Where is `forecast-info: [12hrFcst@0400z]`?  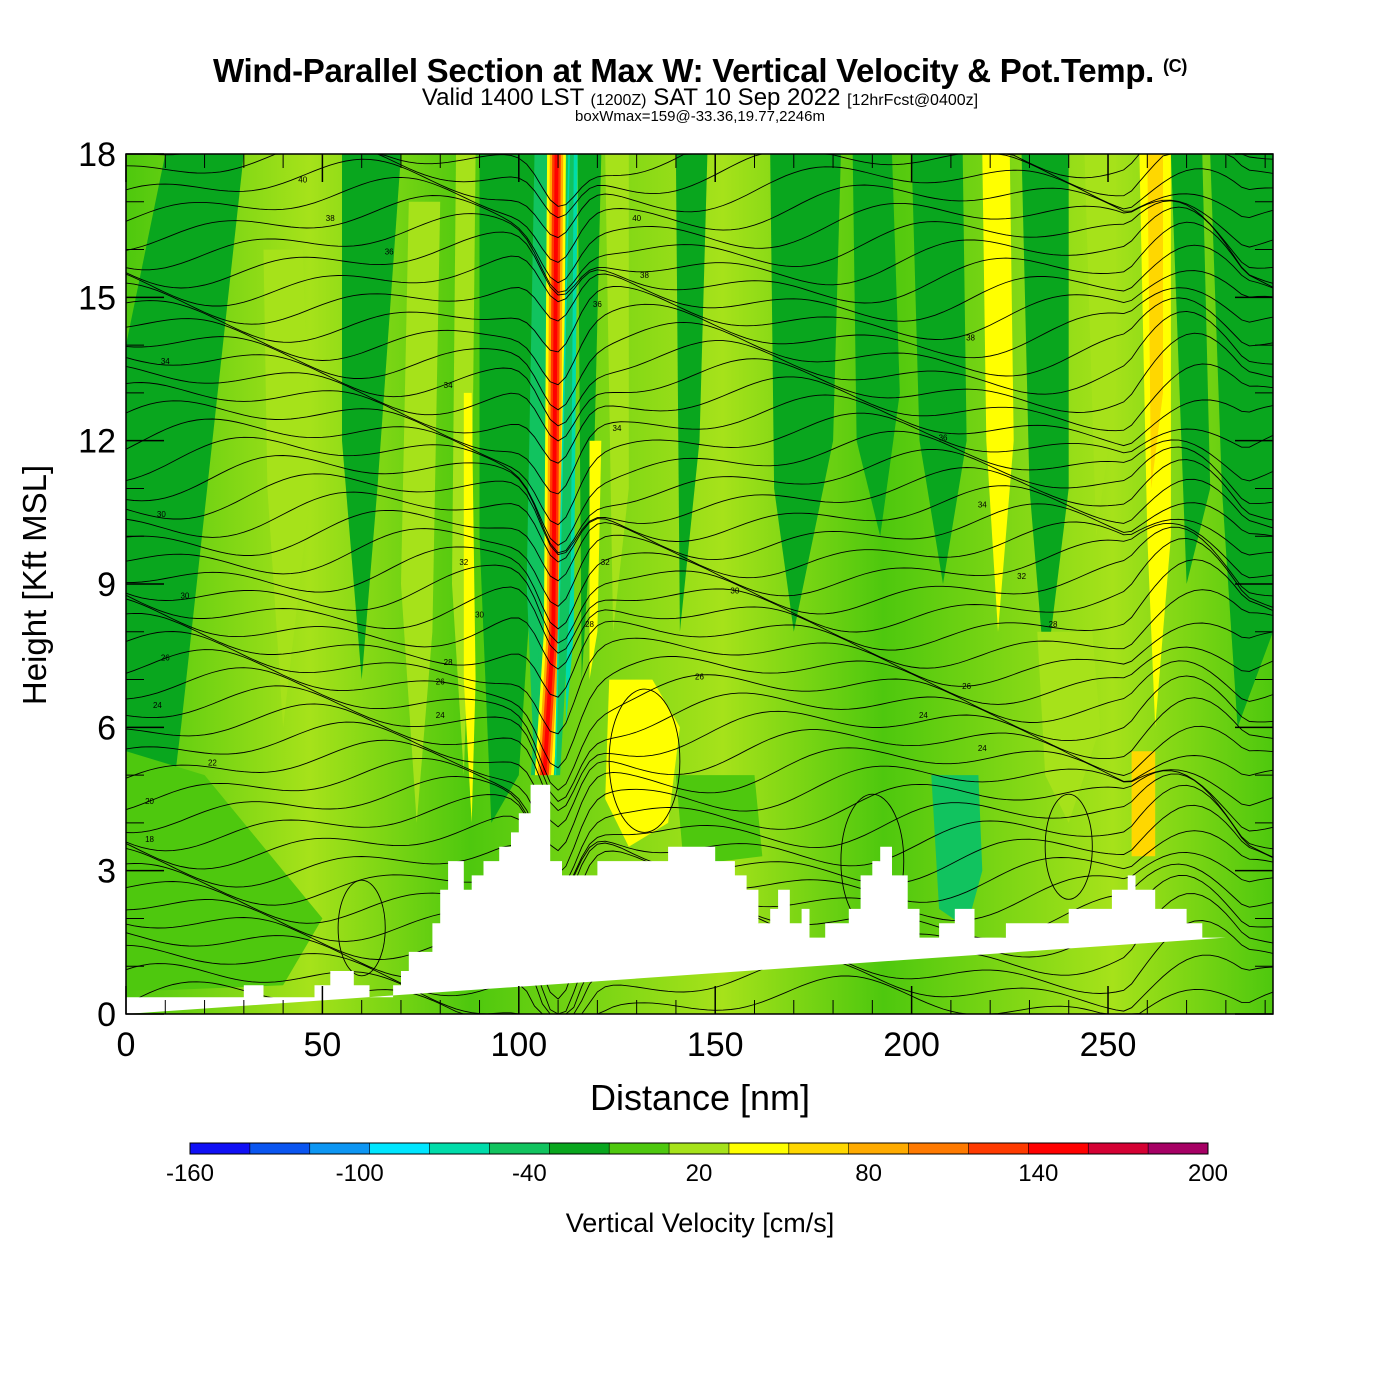 forecast-info: [12hrFcst@0400z] is located at coordinates (913, 100).